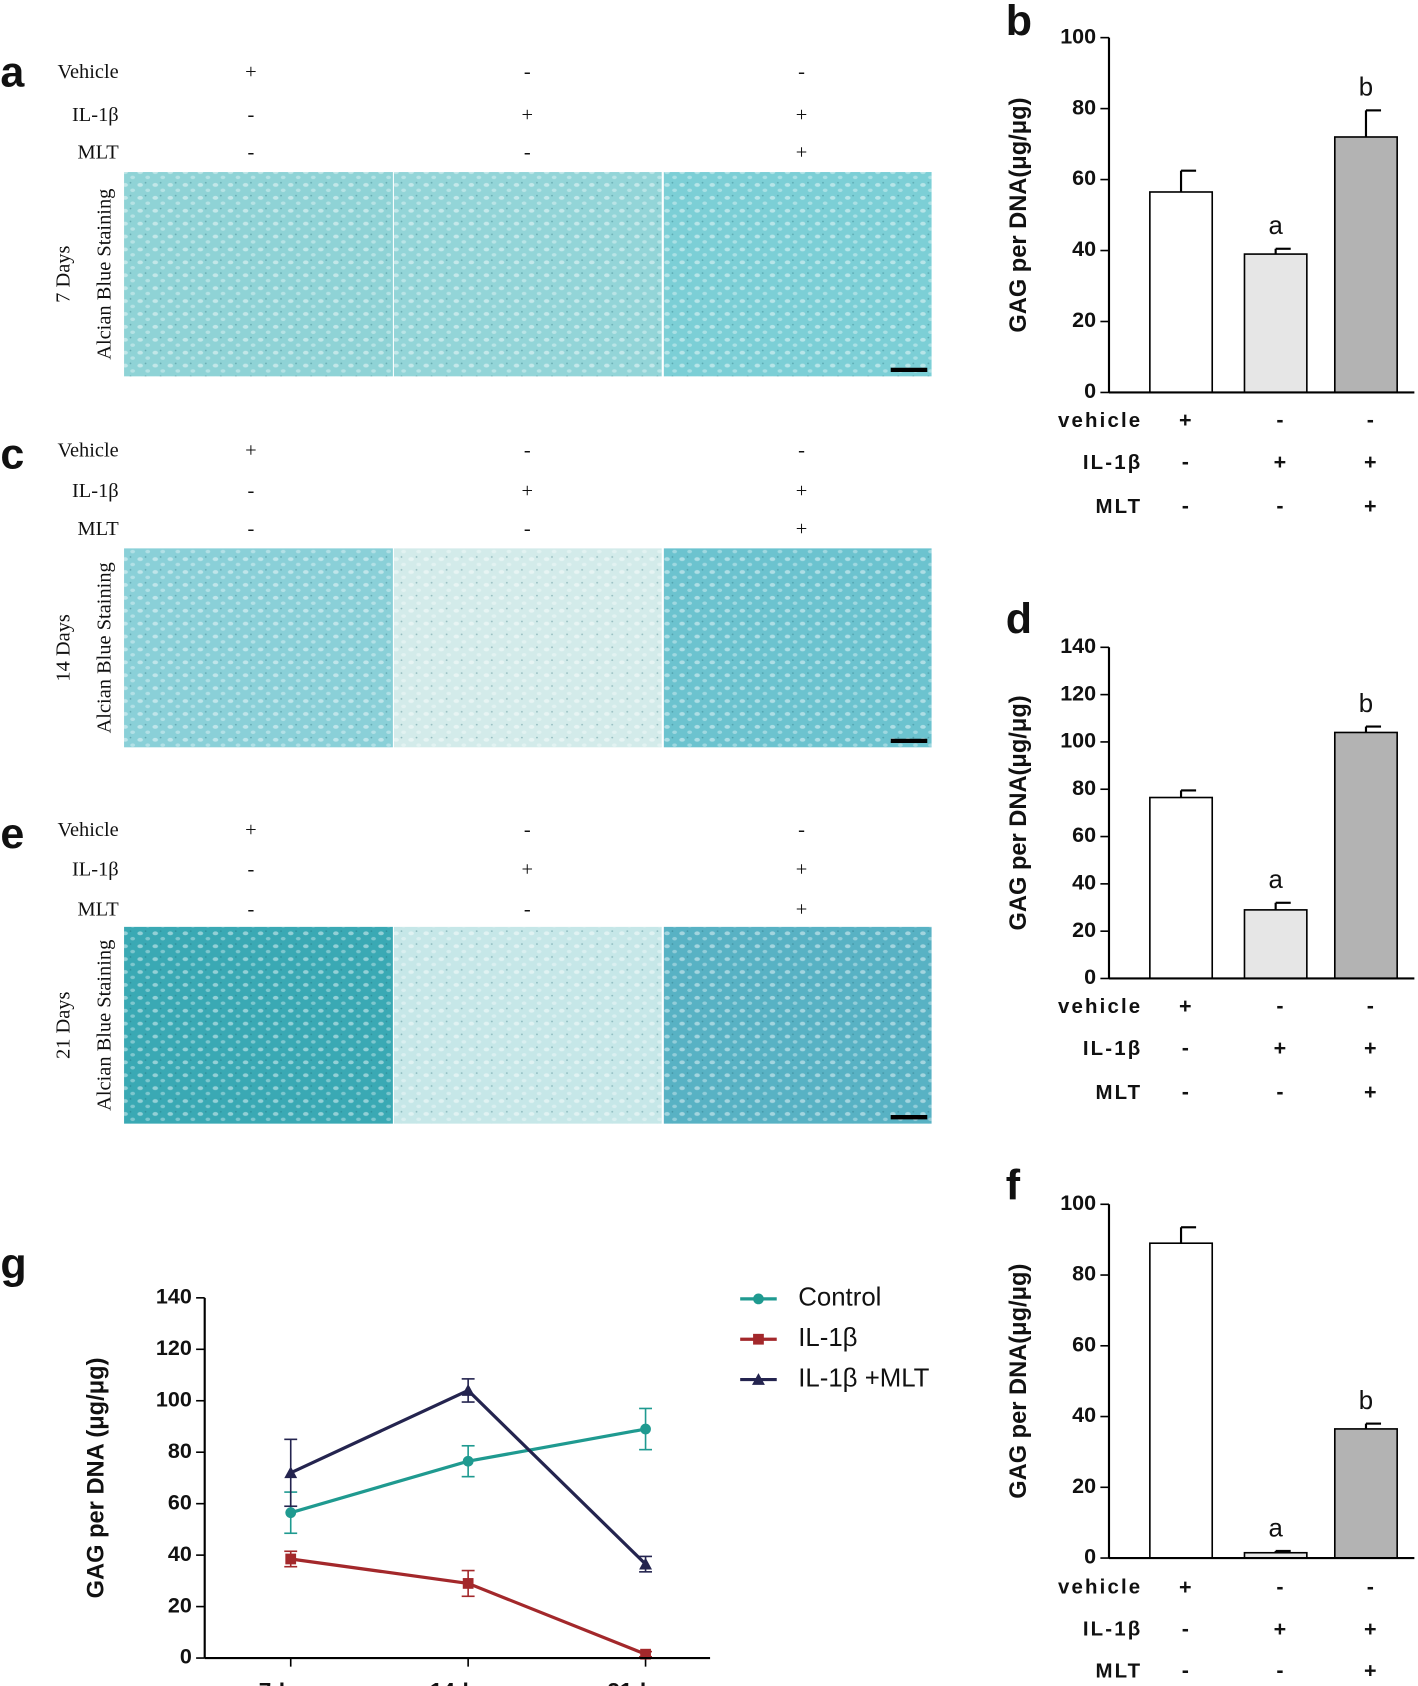 This screenshot has height=1686, width=1418. Describe the element at coordinates (1275, 226) in the screenshot. I see `significance-label: a` at that location.